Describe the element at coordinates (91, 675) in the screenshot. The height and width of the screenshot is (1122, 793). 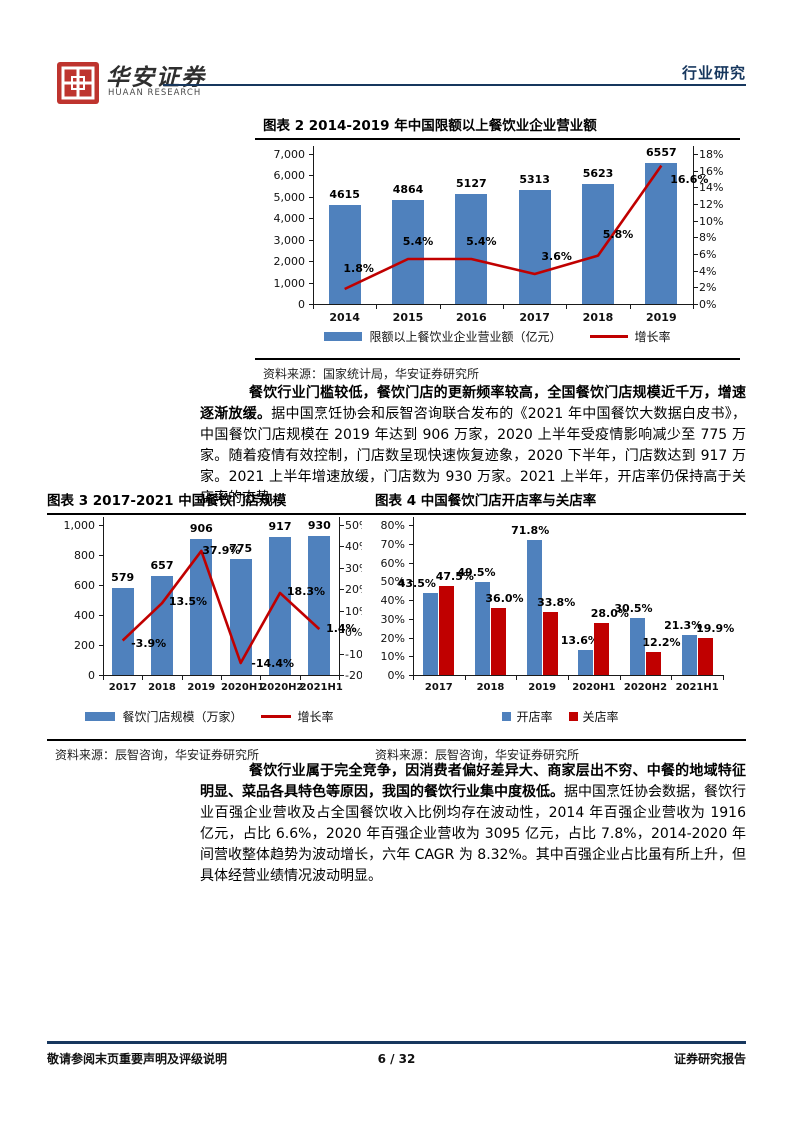
I see `left-axis-tick-label: 0` at that location.